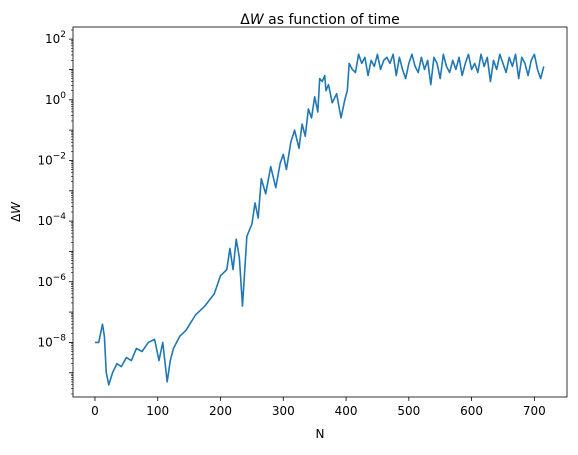 This screenshot has height=455, width=578. Describe the element at coordinates (16, 211) in the screenshot. I see `y-axis-label: ΔW` at that location.